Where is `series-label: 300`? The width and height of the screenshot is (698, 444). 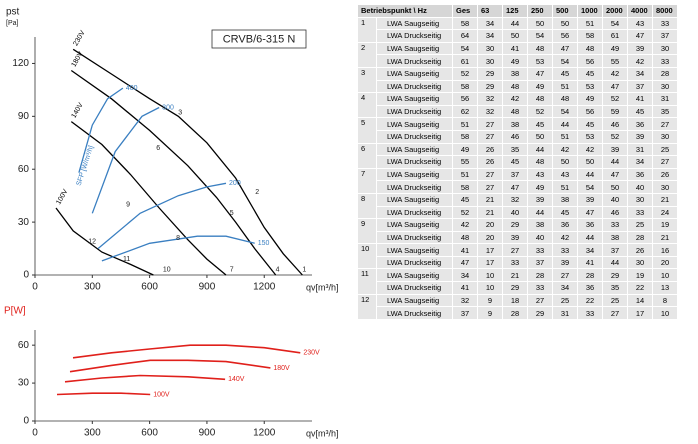
series-label: 300 is located at coordinates (168, 107).